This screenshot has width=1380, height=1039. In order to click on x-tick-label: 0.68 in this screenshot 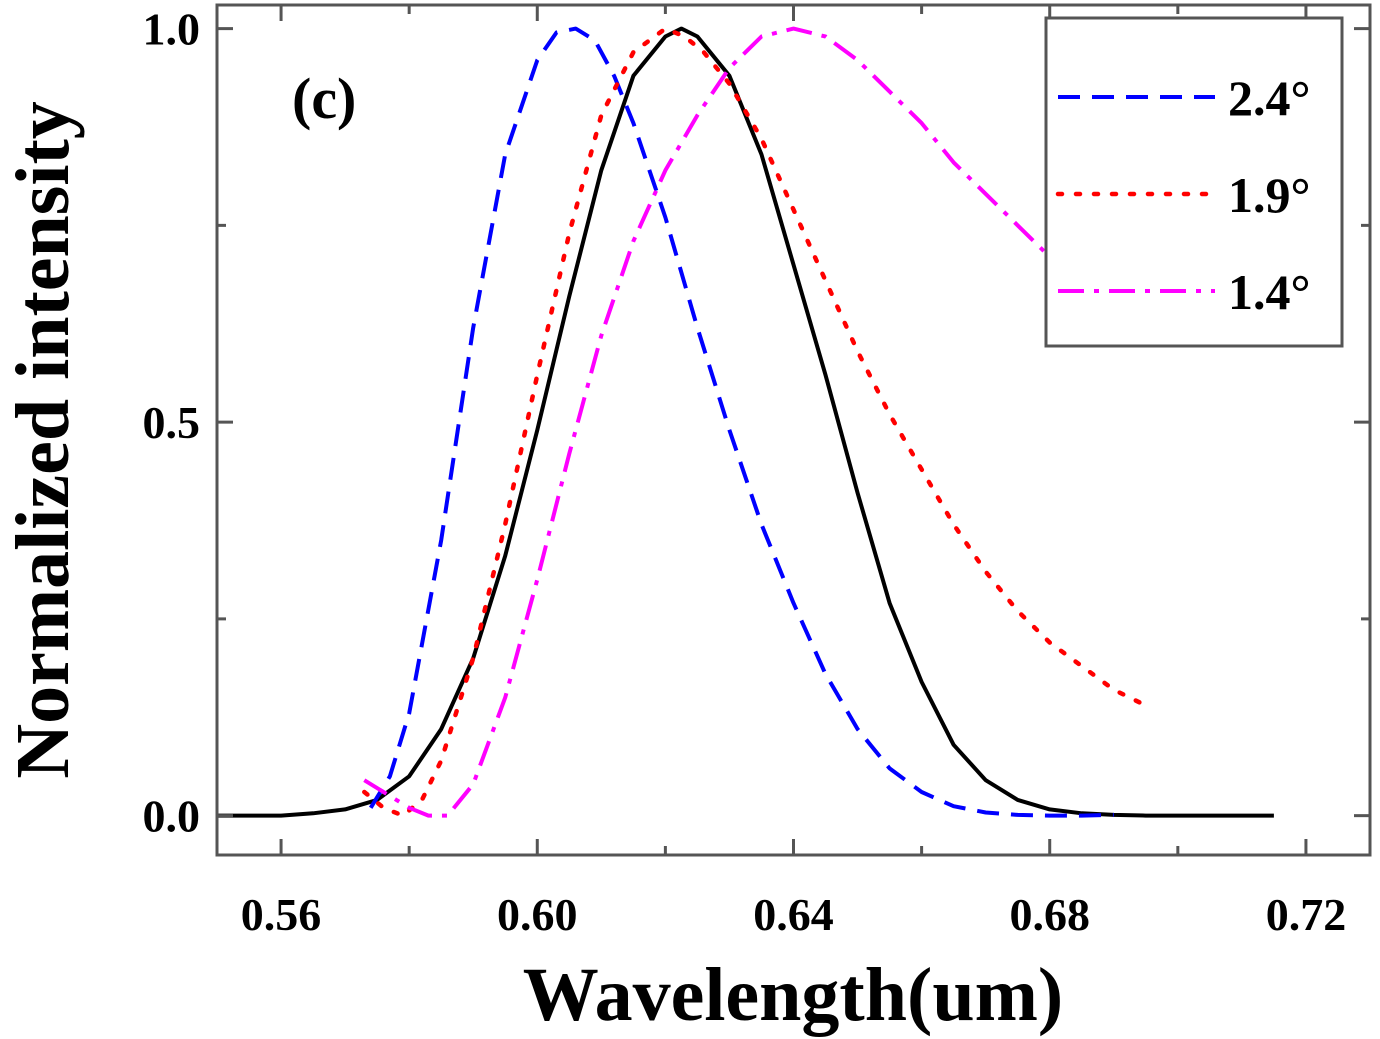, I will do `click(1049, 914)`.